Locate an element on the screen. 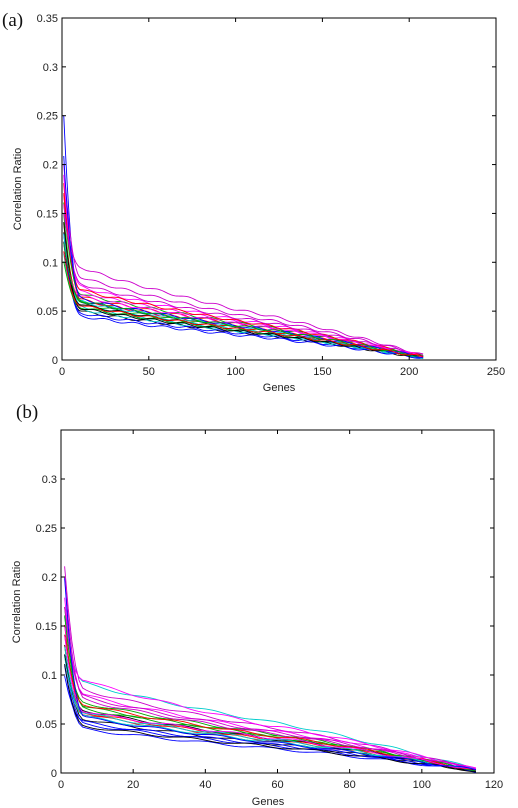 This screenshot has width=518, height=808. panel-a-ytick-label-6: 0.3 is located at coordinates (50, 68).